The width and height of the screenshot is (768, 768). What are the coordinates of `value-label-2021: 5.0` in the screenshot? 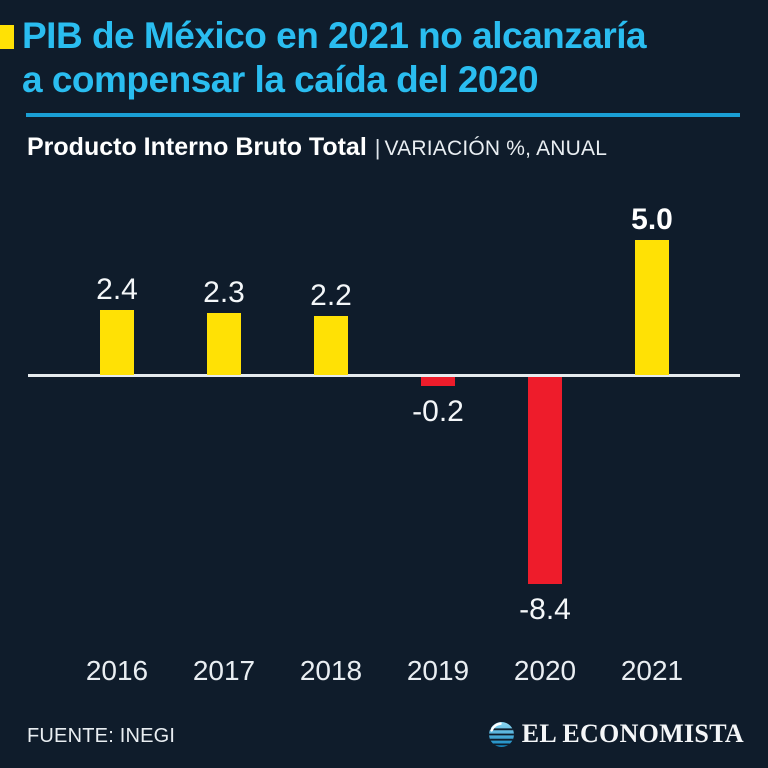 It's located at (652, 219).